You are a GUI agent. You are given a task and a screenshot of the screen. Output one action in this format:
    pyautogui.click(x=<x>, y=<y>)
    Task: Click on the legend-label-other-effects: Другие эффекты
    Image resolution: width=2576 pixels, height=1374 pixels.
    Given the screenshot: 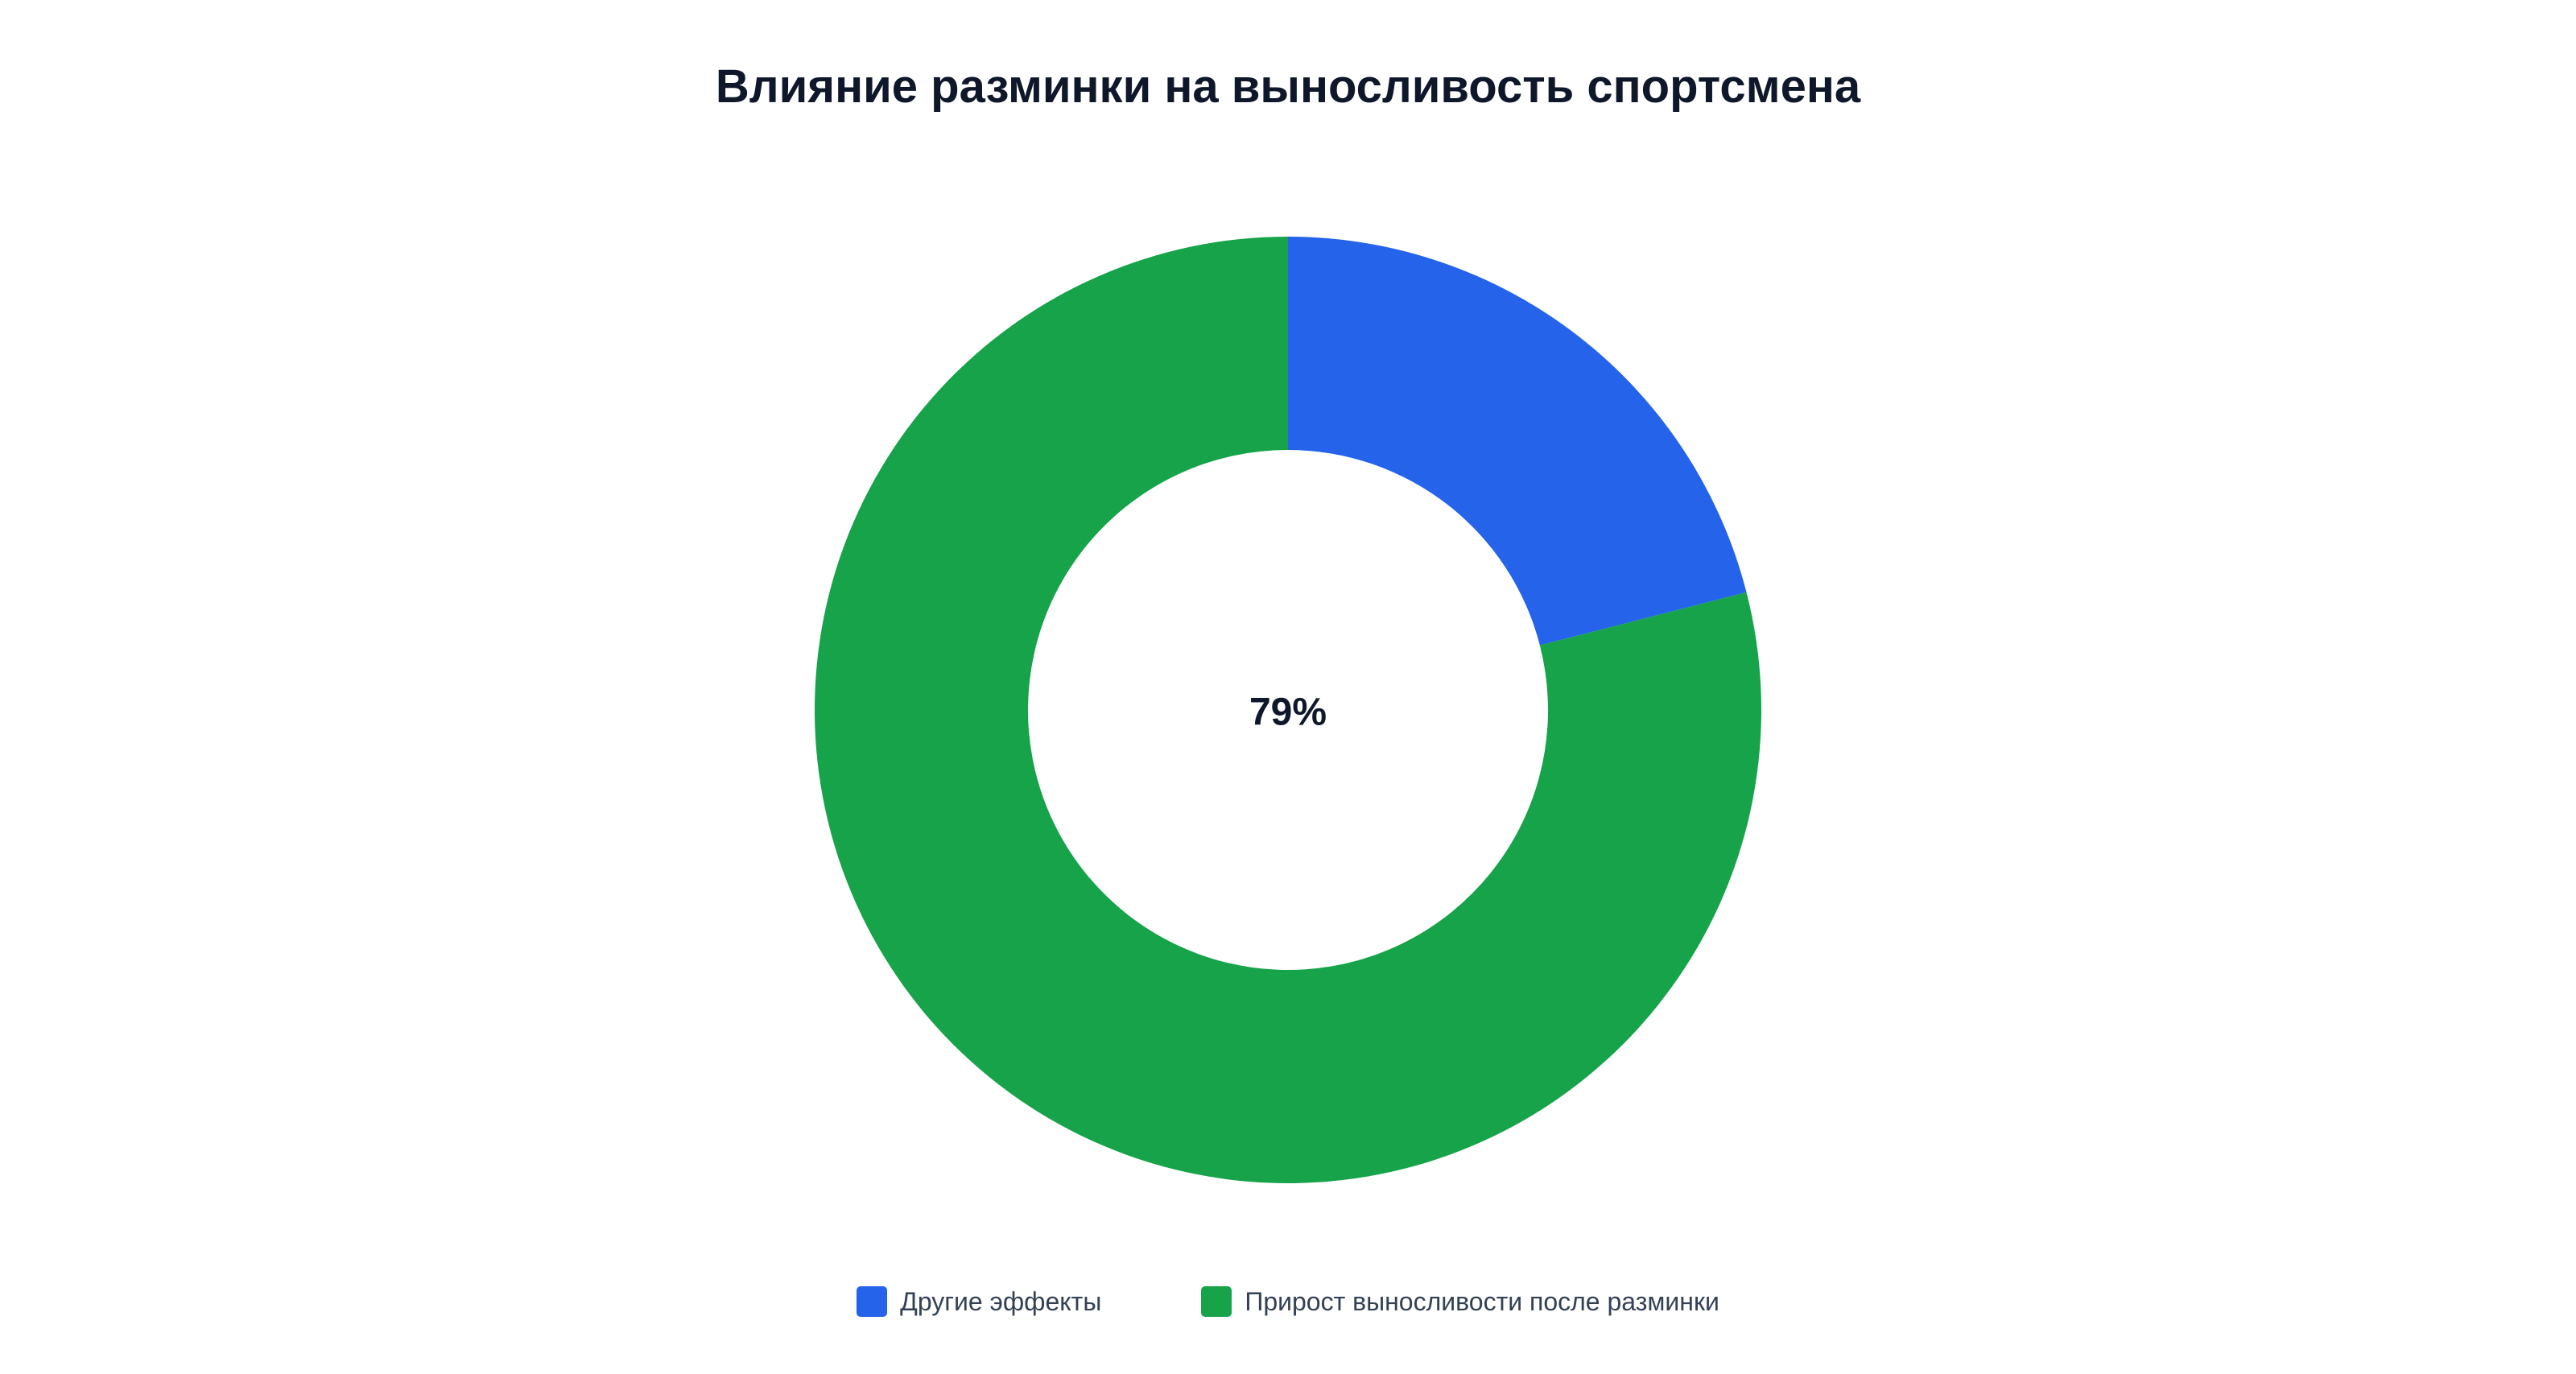 What is the action you would take?
    pyautogui.click(x=1001, y=1301)
    